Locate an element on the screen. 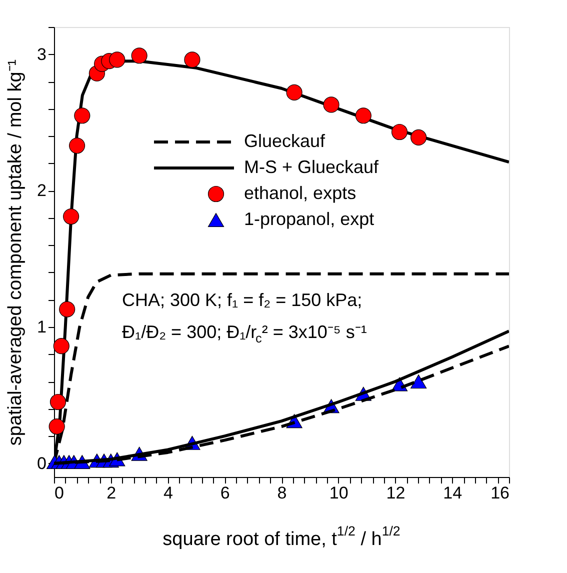  x-tick-label: 6 is located at coordinates (225, 493).